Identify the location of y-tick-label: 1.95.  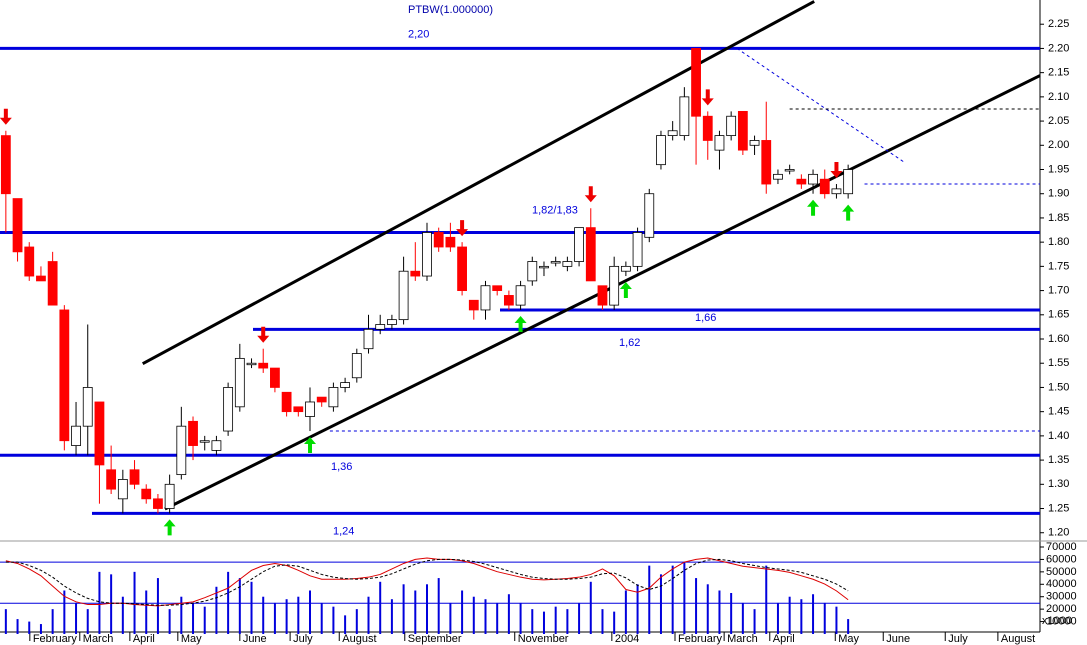
(1058, 169).